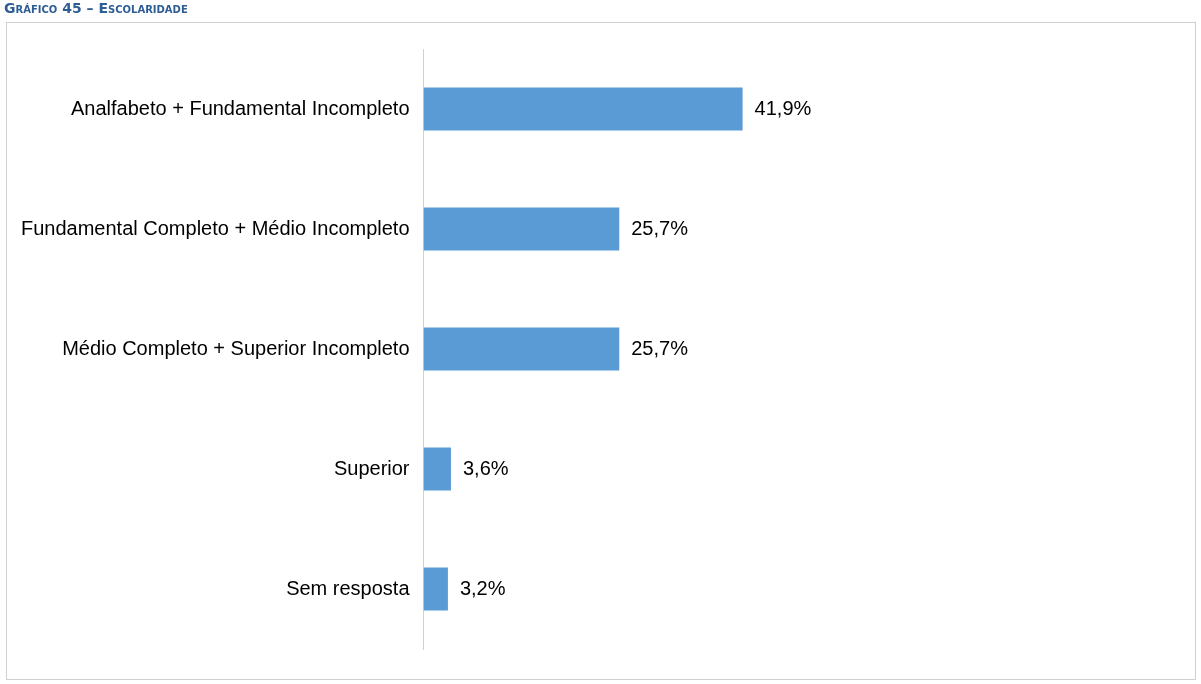  I want to click on data-label: 3,6%, so click(485, 467).